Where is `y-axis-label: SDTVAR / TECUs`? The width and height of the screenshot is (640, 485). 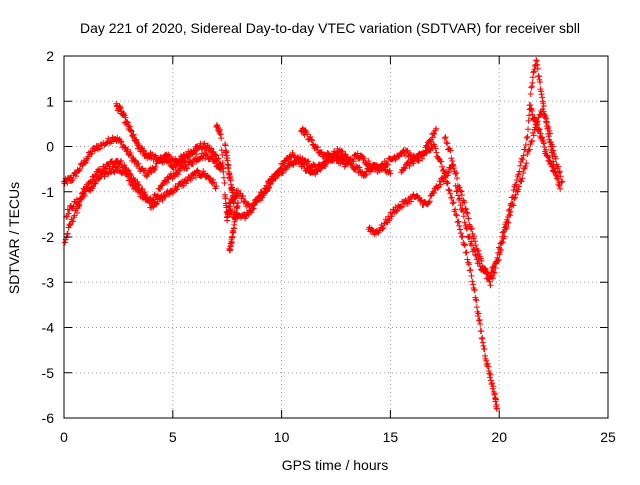 y-axis-label: SDTVAR / TECUs is located at coordinates (14, 238).